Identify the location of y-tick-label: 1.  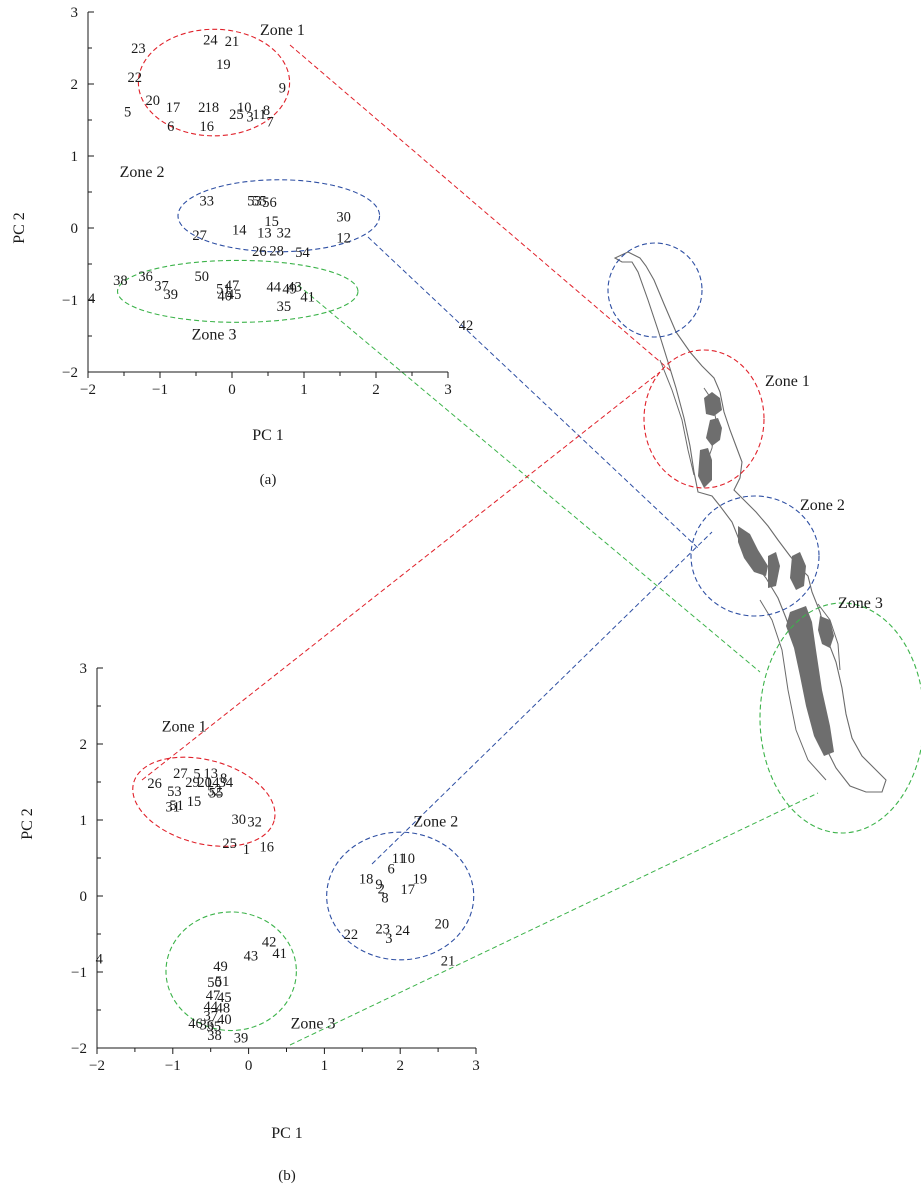
(75, 157).